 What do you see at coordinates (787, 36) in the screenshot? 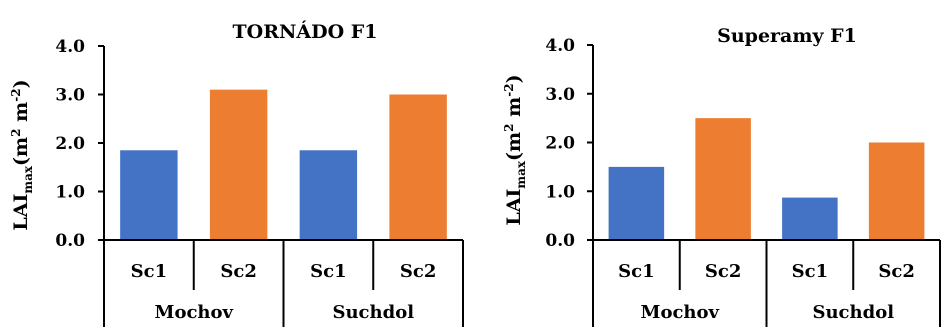
I see `chart-title: Superamy F1` at bounding box center [787, 36].